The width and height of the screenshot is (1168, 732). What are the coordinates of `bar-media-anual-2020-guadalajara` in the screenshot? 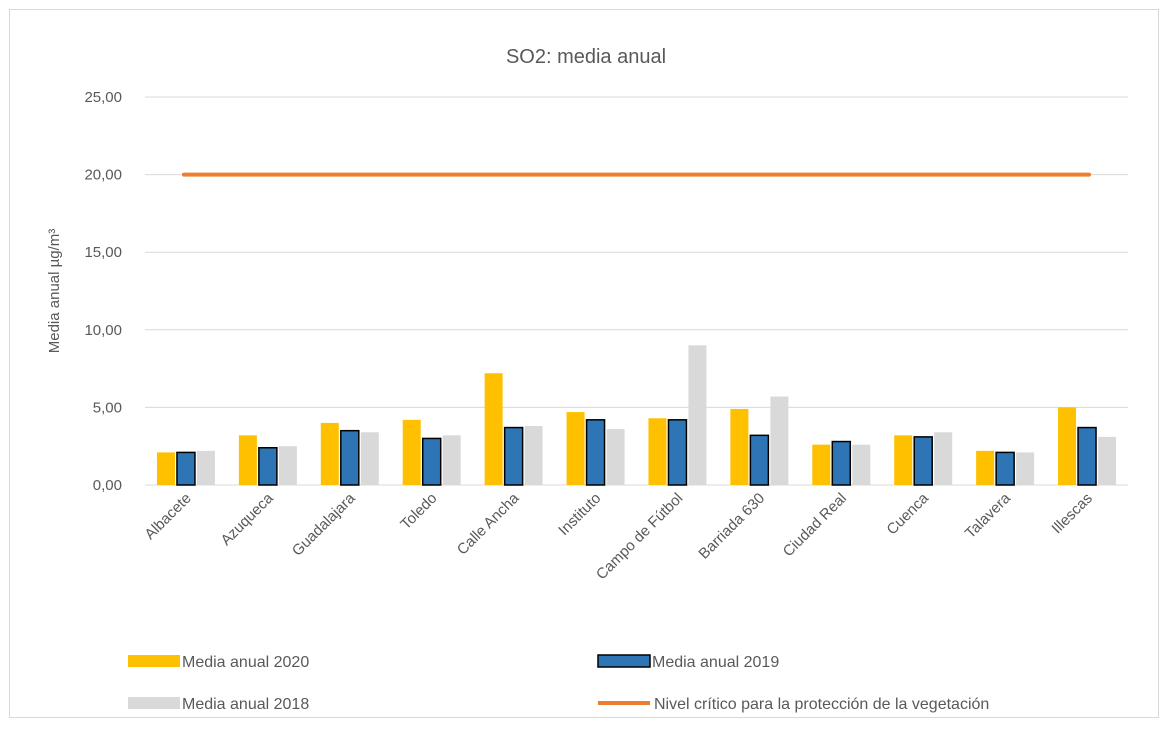 It's located at (329, 453).